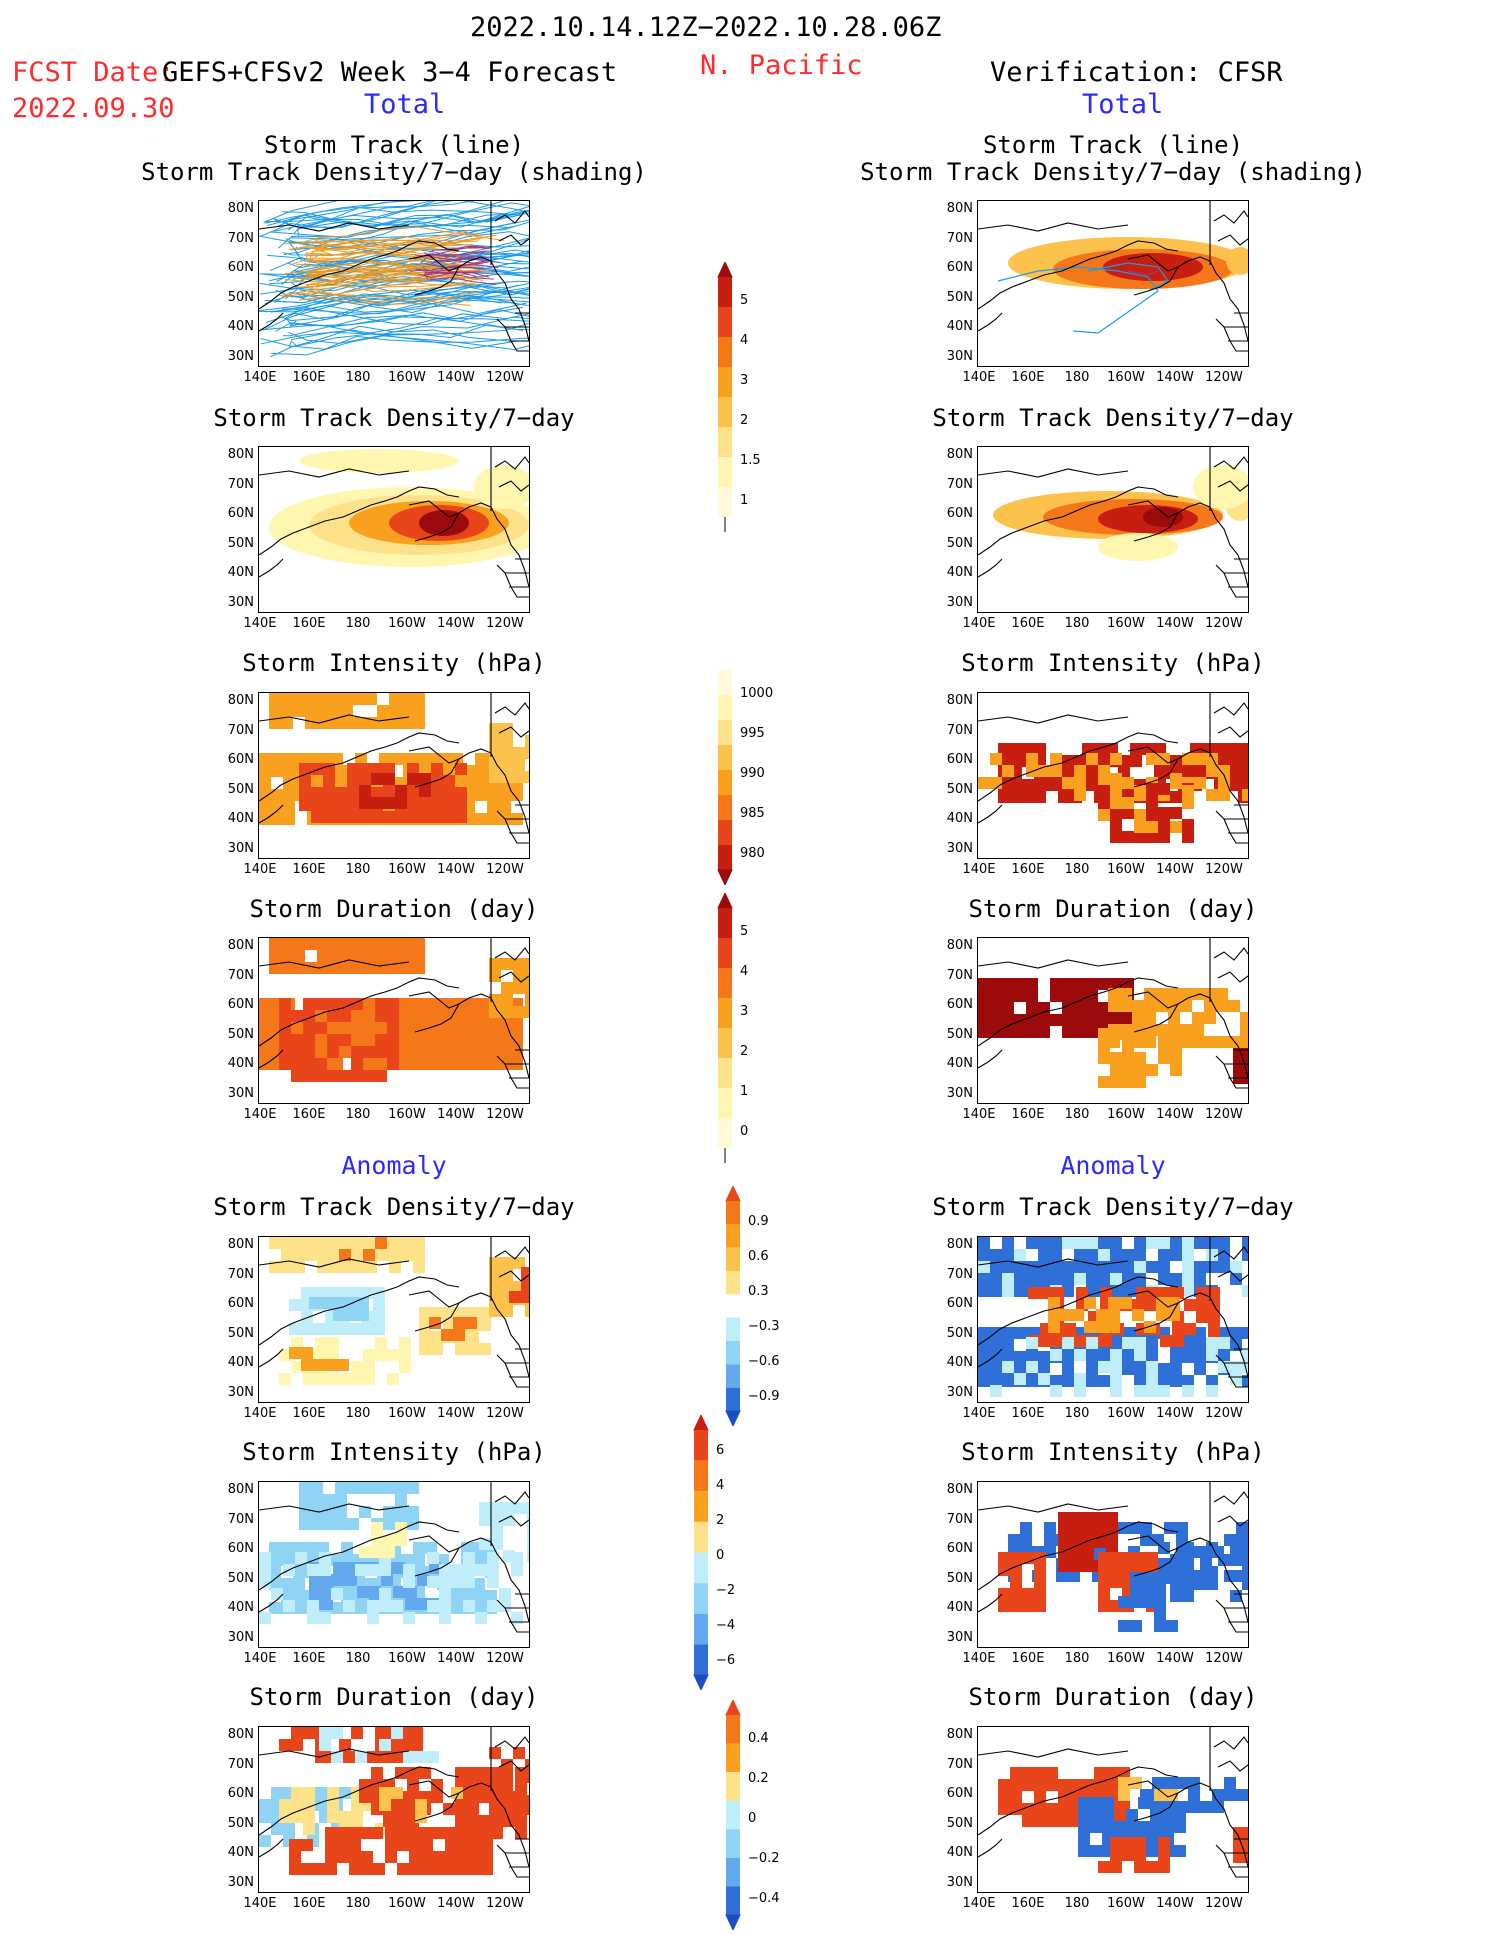  I want to click on total-right-label: Total, so click(1123, 104).